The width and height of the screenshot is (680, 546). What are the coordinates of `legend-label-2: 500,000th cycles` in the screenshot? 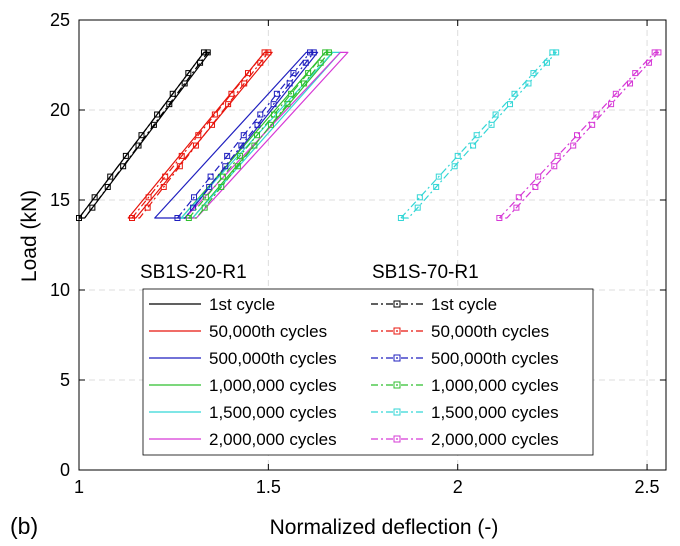 It's located at (273, 358).